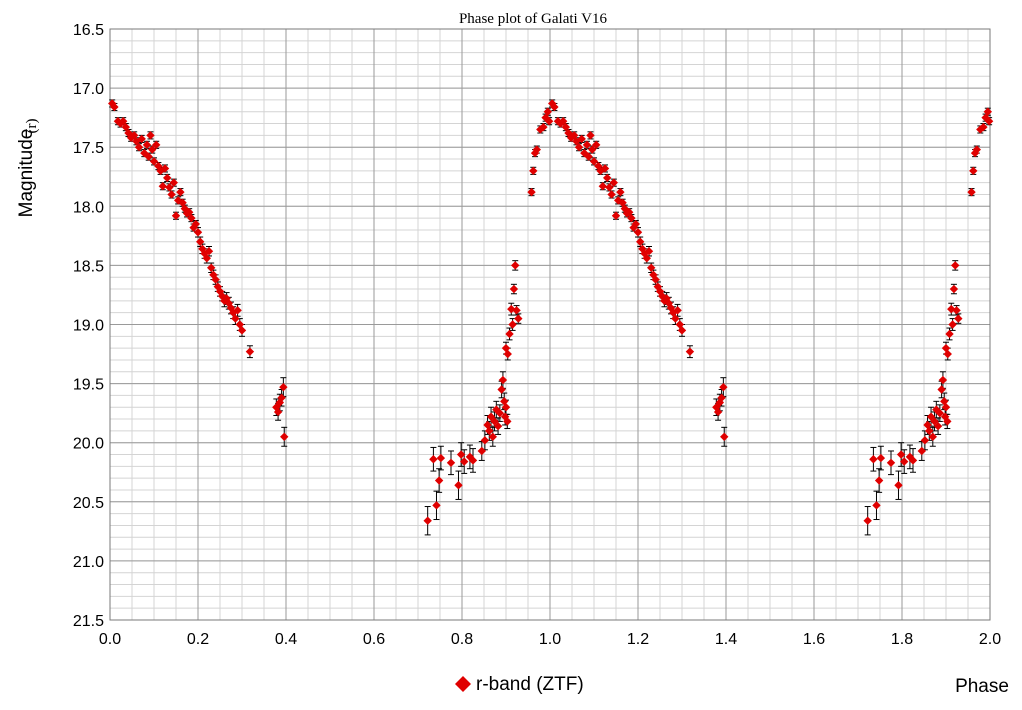 The image size is (1022, 710). Describe the element at coordinates (88, 621) in the screenshot. I see `y-tick-label: 21.5` at that location.